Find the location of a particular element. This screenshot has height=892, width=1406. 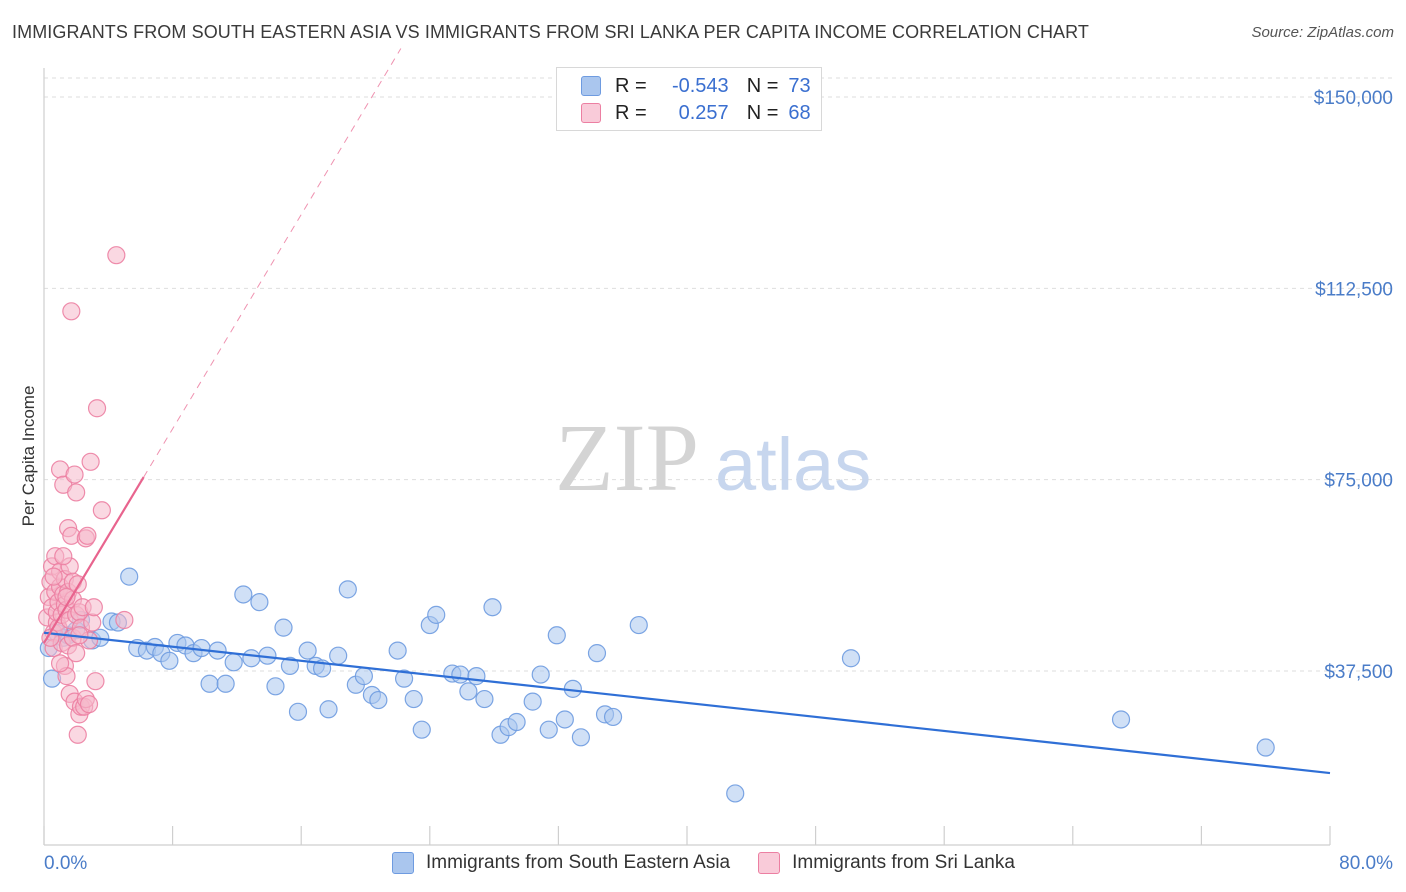

series-sri-lanka is located at coordinates (86, 495).